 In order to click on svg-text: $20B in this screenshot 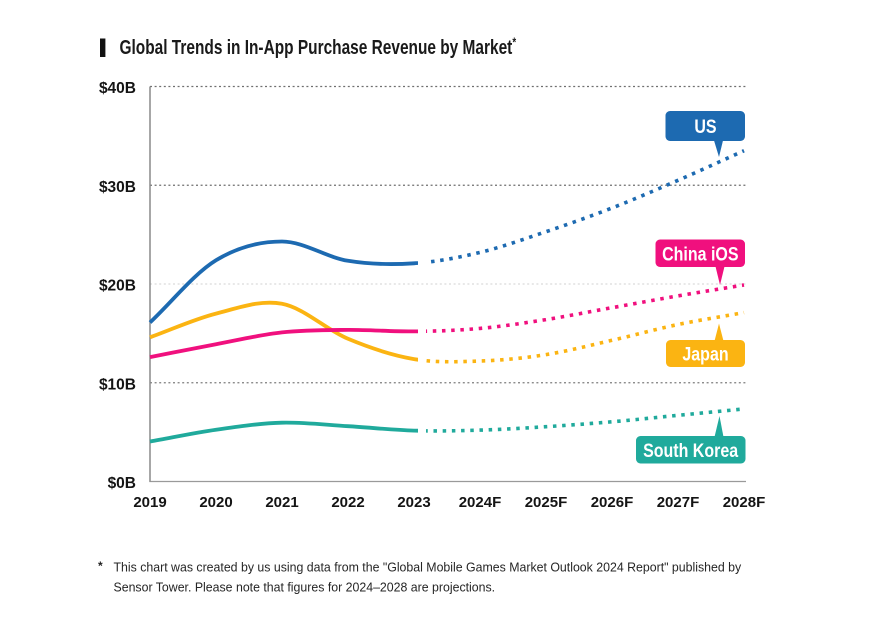, I will do `click(117, 286)`.